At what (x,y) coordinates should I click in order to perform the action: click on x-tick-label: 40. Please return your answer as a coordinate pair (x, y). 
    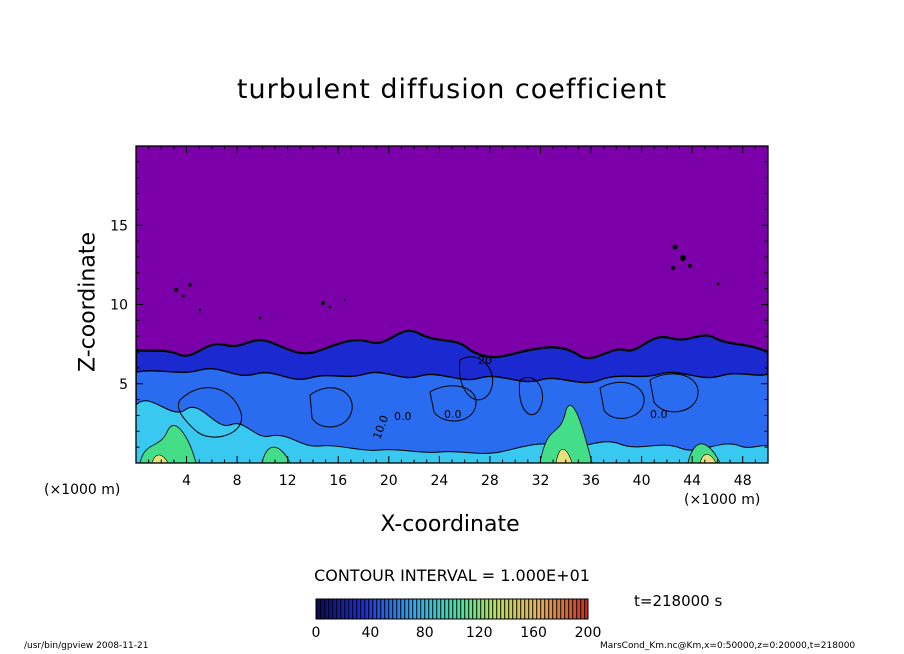
    Looking at the image, I should click on (642, 481).